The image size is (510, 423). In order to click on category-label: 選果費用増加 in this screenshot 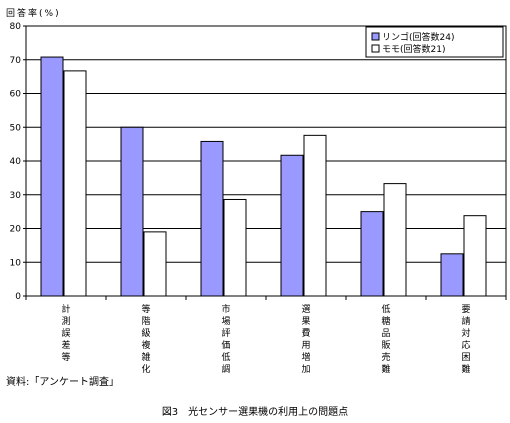, I will do `click(305, 339)`.